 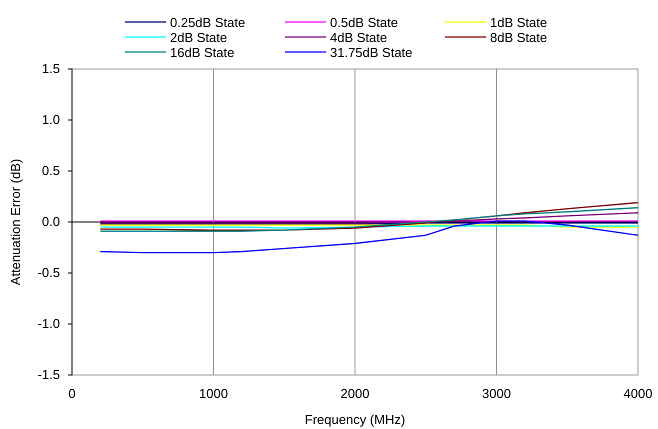 What do you see at coordinates (213, 394) in the screenshot?
I see `x-tick-label: 1000` at bounding box center [213, 394].